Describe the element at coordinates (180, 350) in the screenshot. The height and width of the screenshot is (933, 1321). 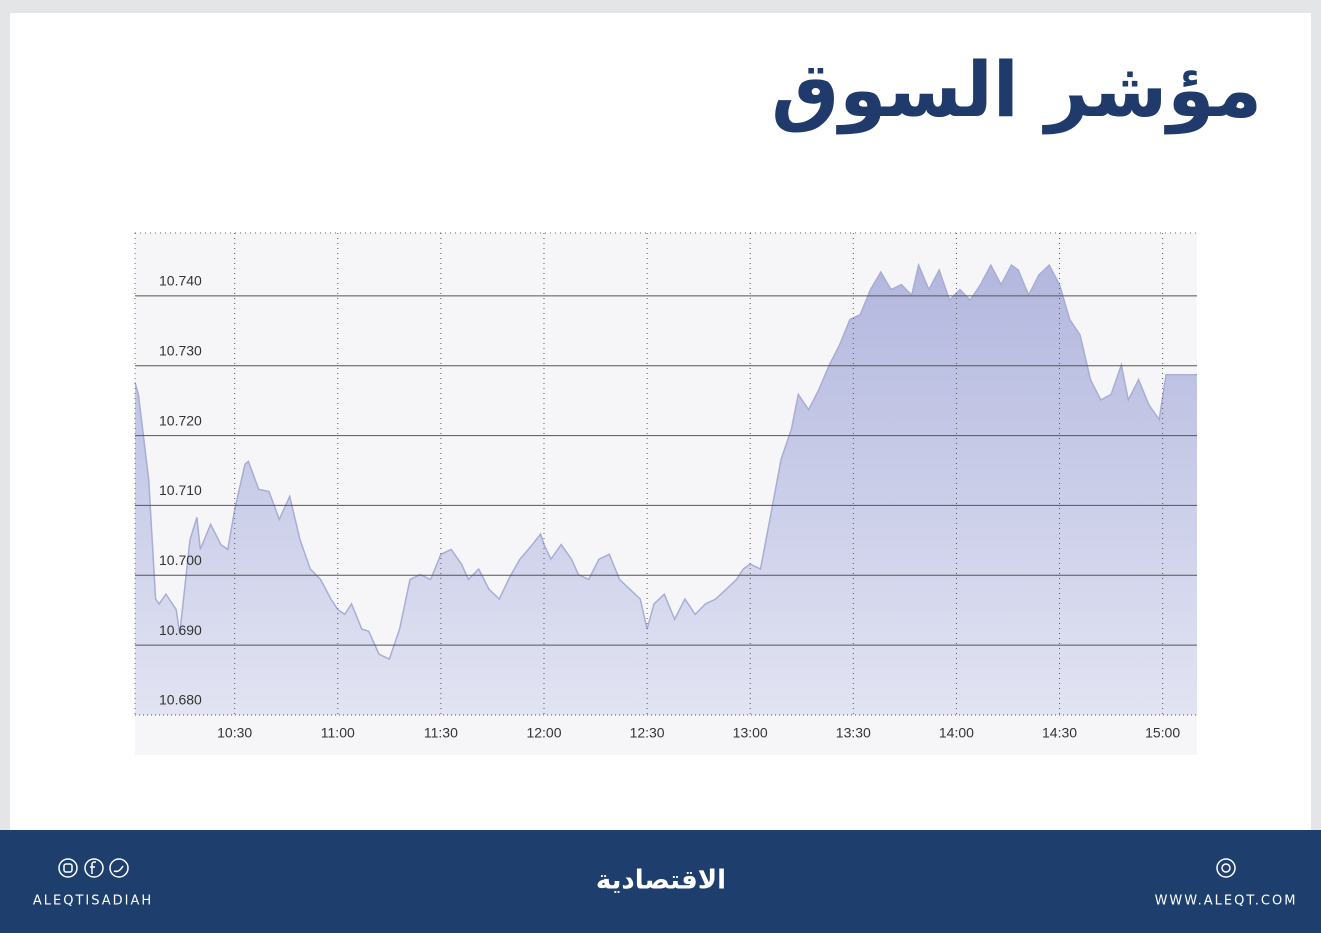
I see `y-tick-label: 10.730` at that location.